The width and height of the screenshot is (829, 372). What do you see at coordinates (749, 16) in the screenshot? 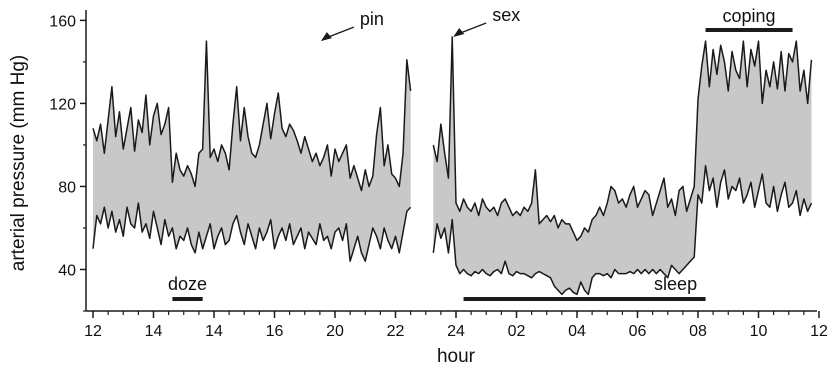
I see `period-label-coping: coping` at bounding box center [749, 16].